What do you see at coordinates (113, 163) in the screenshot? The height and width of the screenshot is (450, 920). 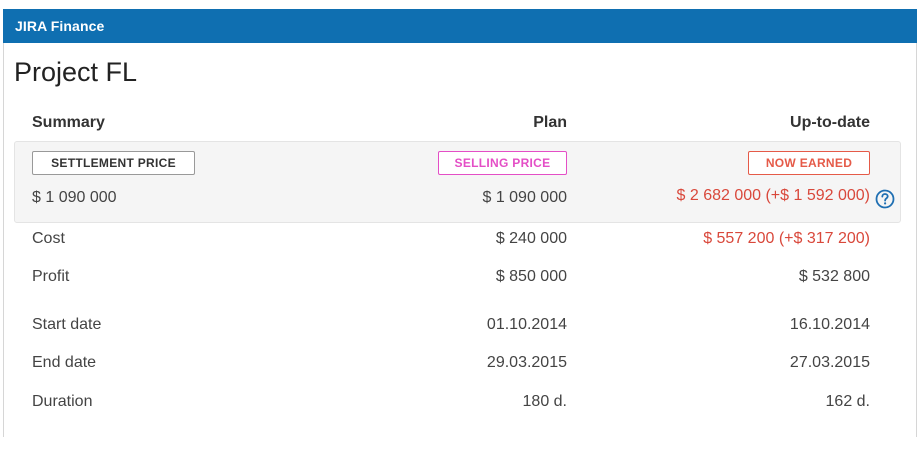 I see `settlement-price-tag: SETTLEMENT PRICE` at bounding box center [113, 163].